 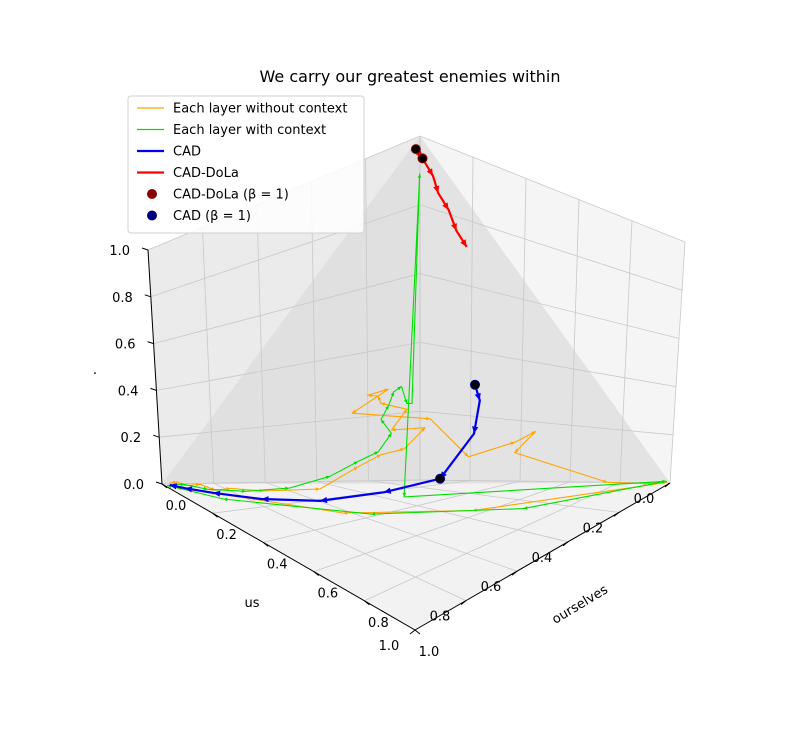 I want to click on z-tick-label: 0.2, so click(x=131, y=438).